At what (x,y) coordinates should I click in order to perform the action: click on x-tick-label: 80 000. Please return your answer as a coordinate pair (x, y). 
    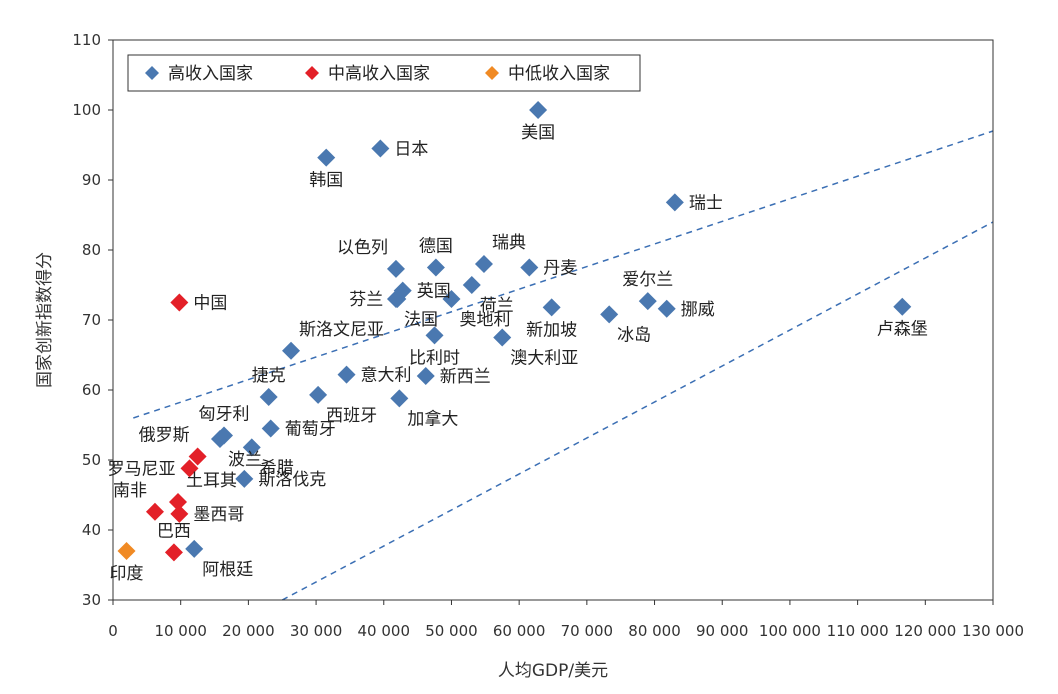
    Looking at the image, I should click on (654, 631).